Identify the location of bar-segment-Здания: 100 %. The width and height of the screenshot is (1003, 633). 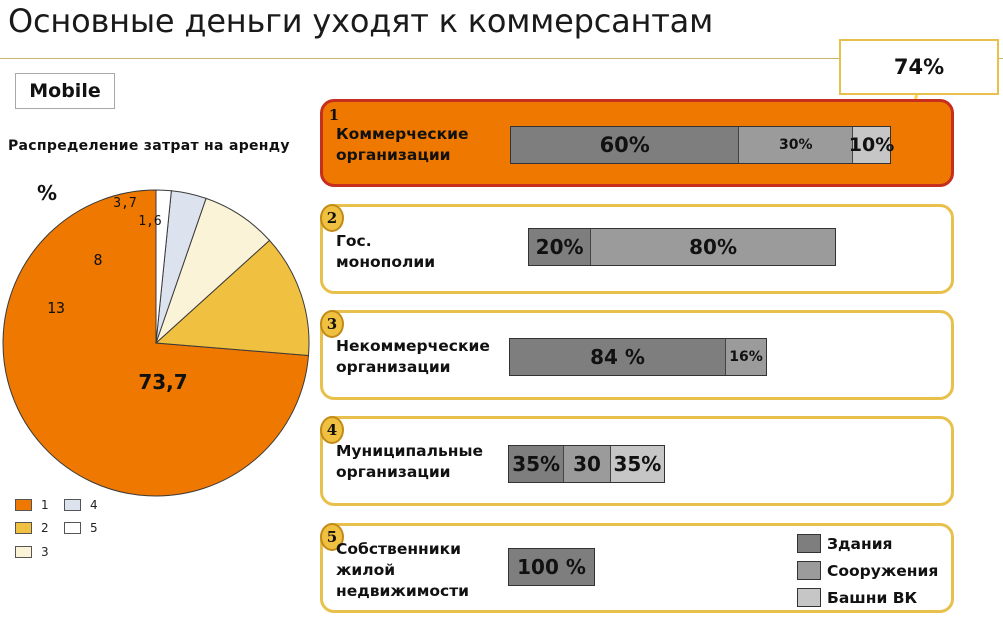
(551, 567).